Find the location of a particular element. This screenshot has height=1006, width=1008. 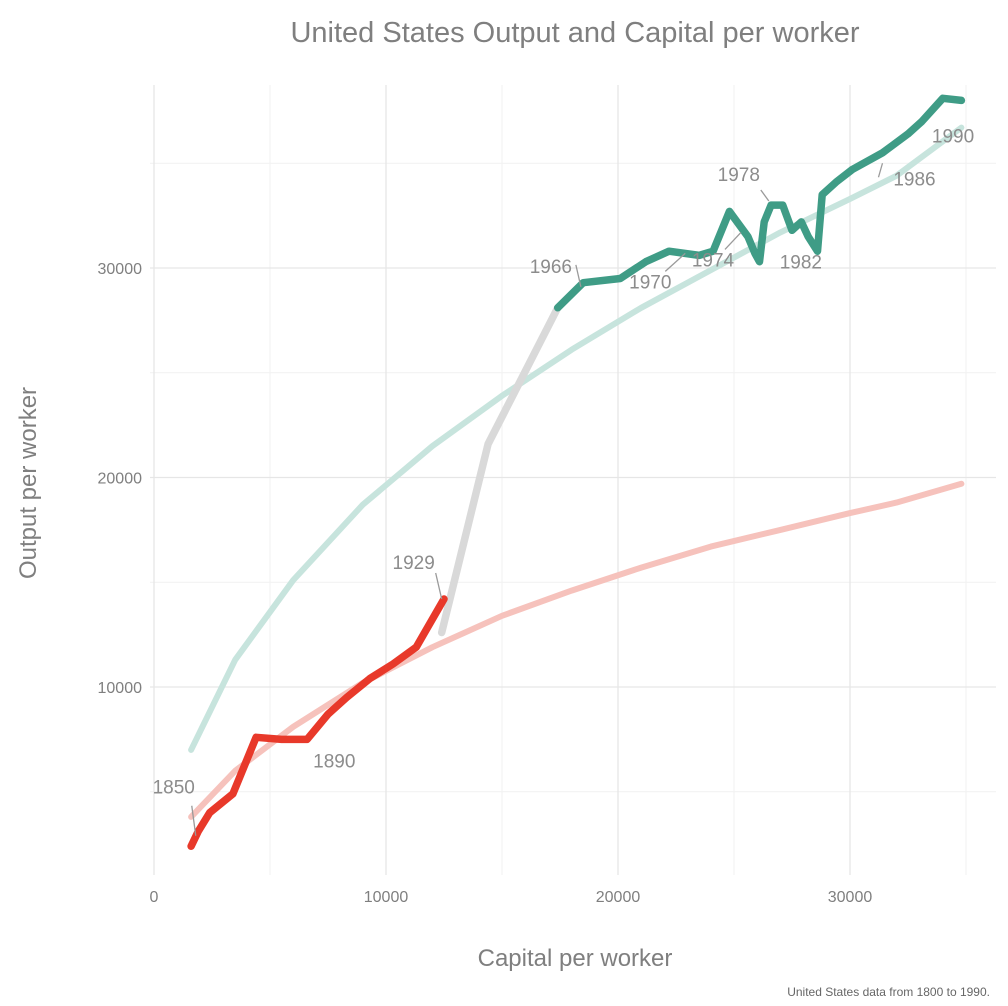

series-line-late is located at coordinates (759, 203).